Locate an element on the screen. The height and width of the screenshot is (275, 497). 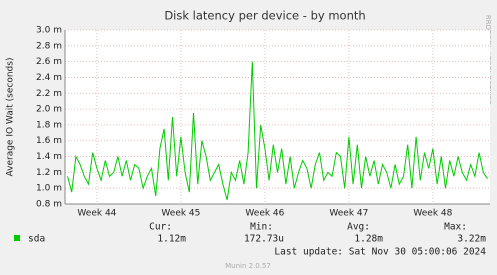
footer: Munin 2.0.57 is located at coordinates (248, 266).